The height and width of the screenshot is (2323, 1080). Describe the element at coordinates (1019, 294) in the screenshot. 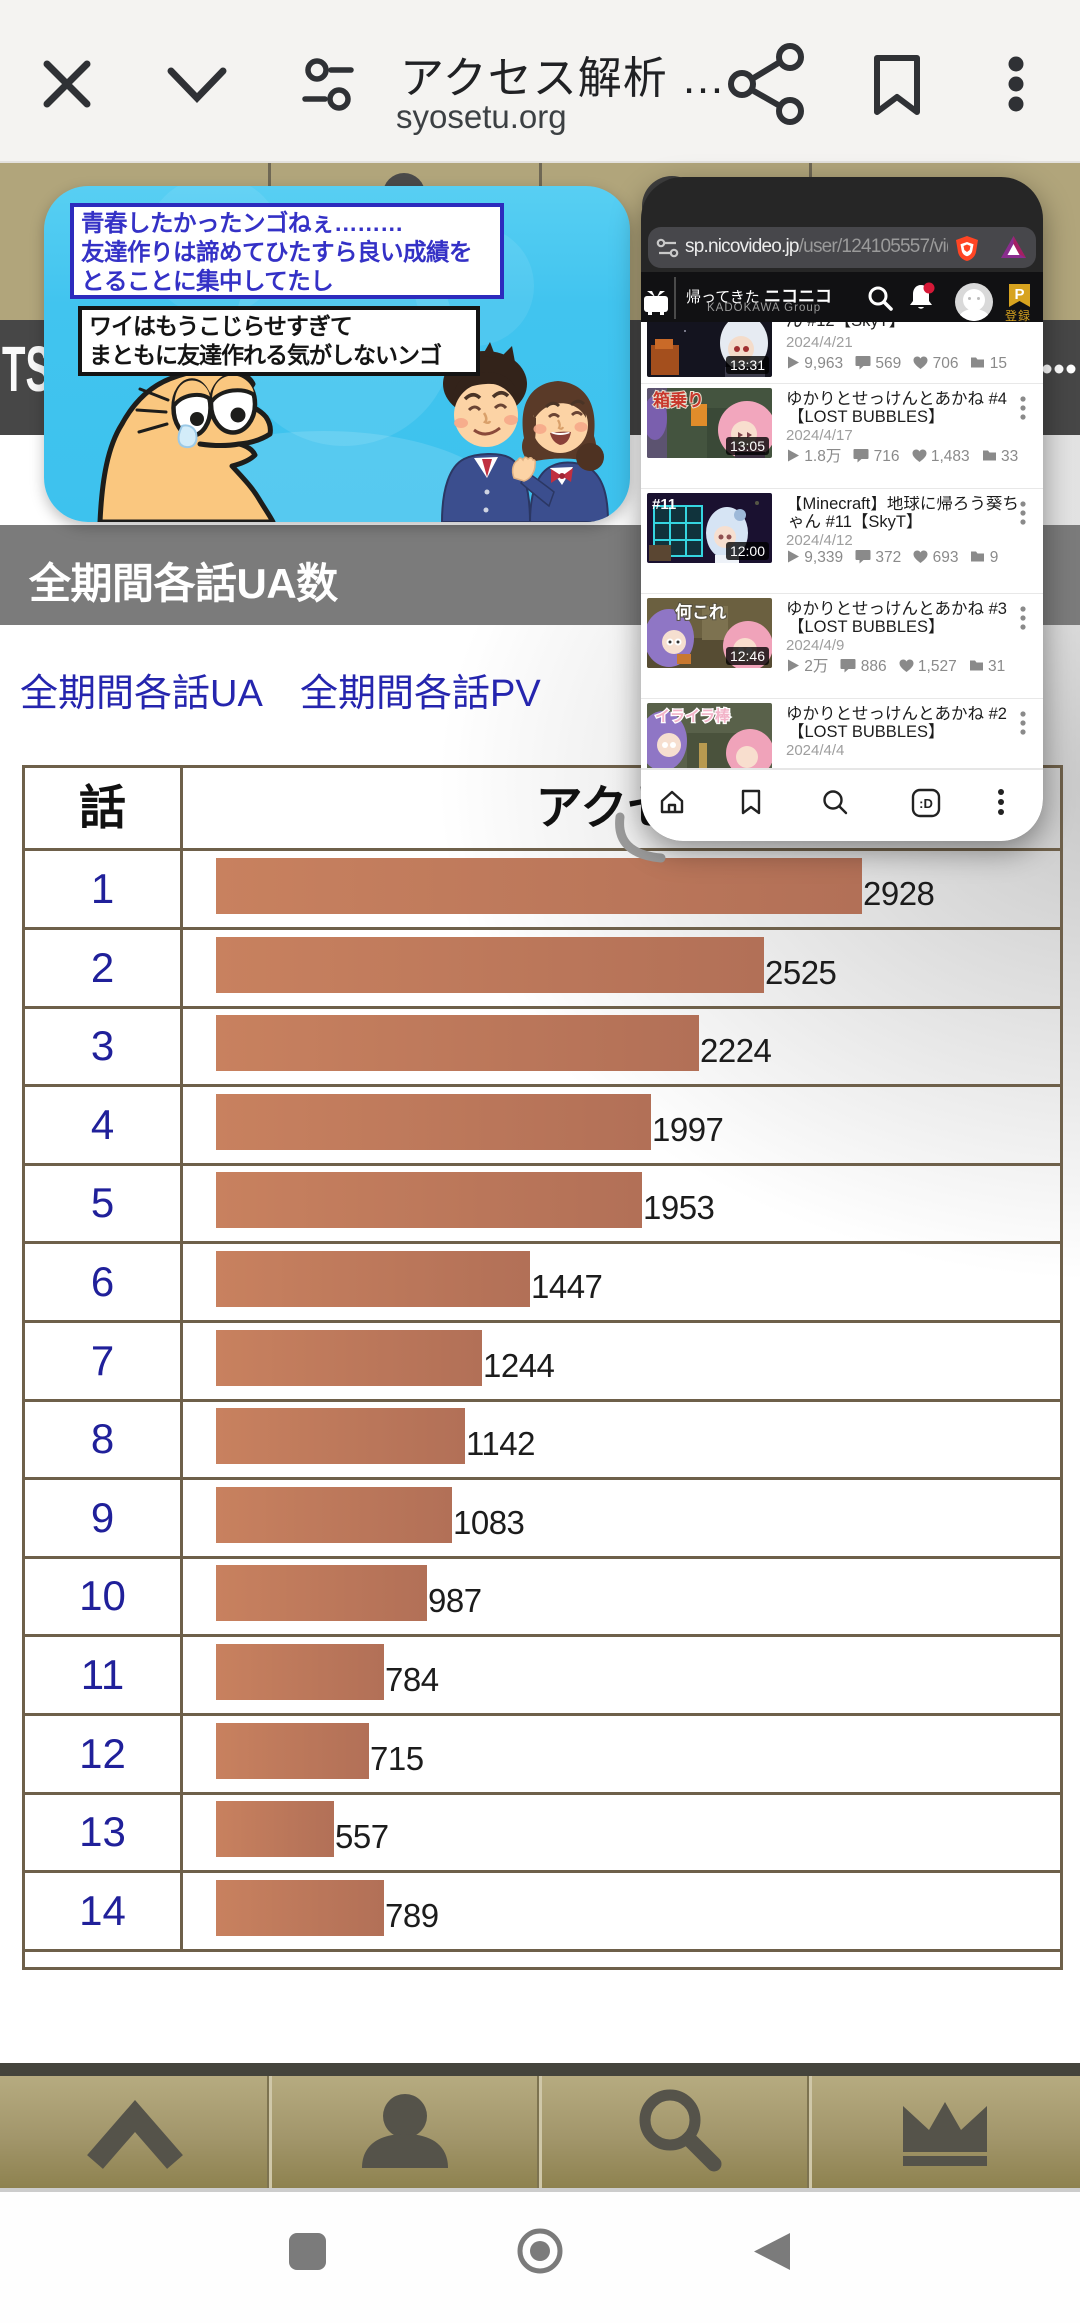

I see `svg-text: P` at that location.